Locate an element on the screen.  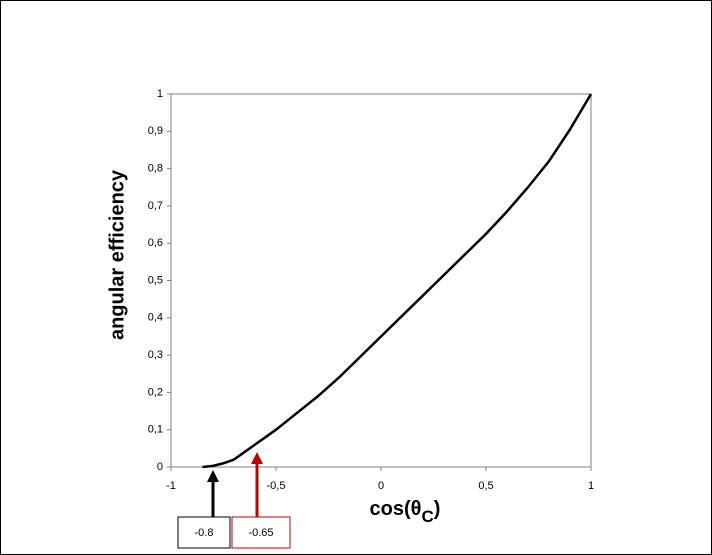
y-tick-label: 0,9 is located at coordinates (155, 131).